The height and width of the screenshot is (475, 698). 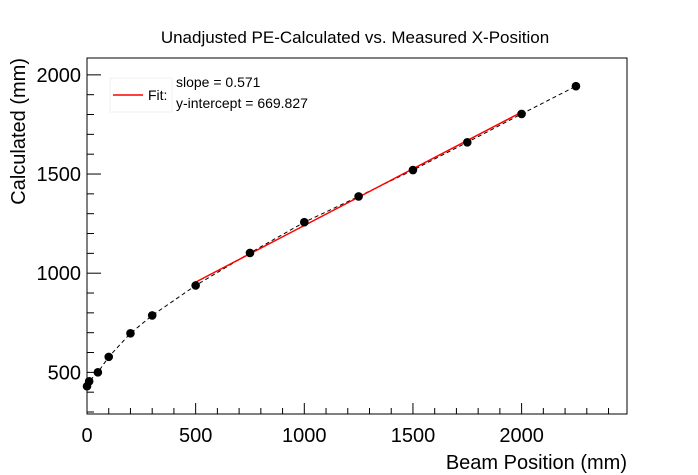 What do you see at coordinates (536, 463) in the screenshot?
I see `x-axis-label: Beam Position (mm)` at bounding box center [536, 463].